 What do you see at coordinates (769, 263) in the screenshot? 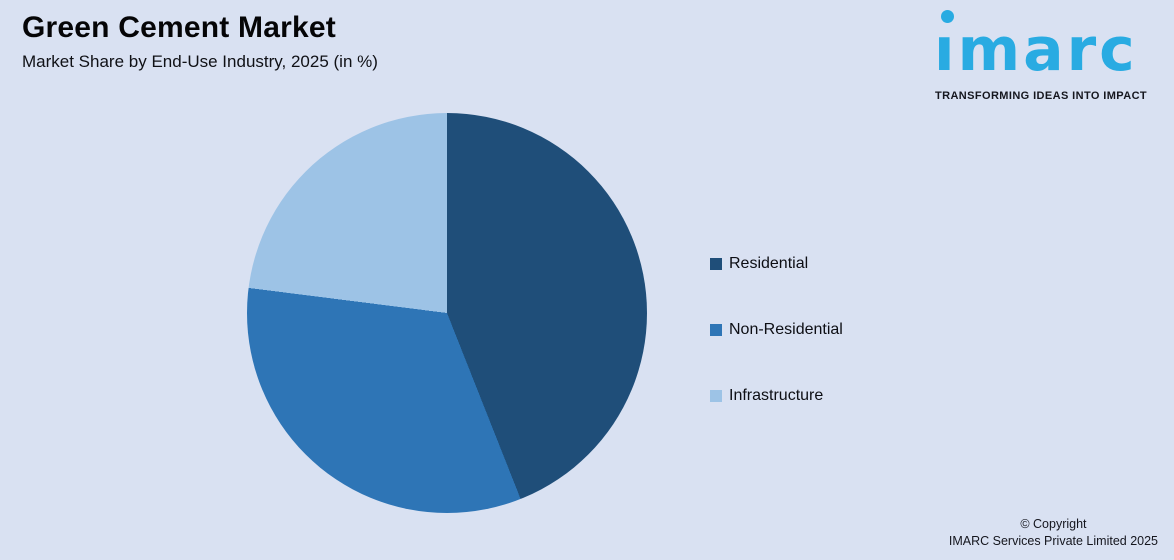
I see `legend-label-residential: Residential` at bounding box center [769, 263].